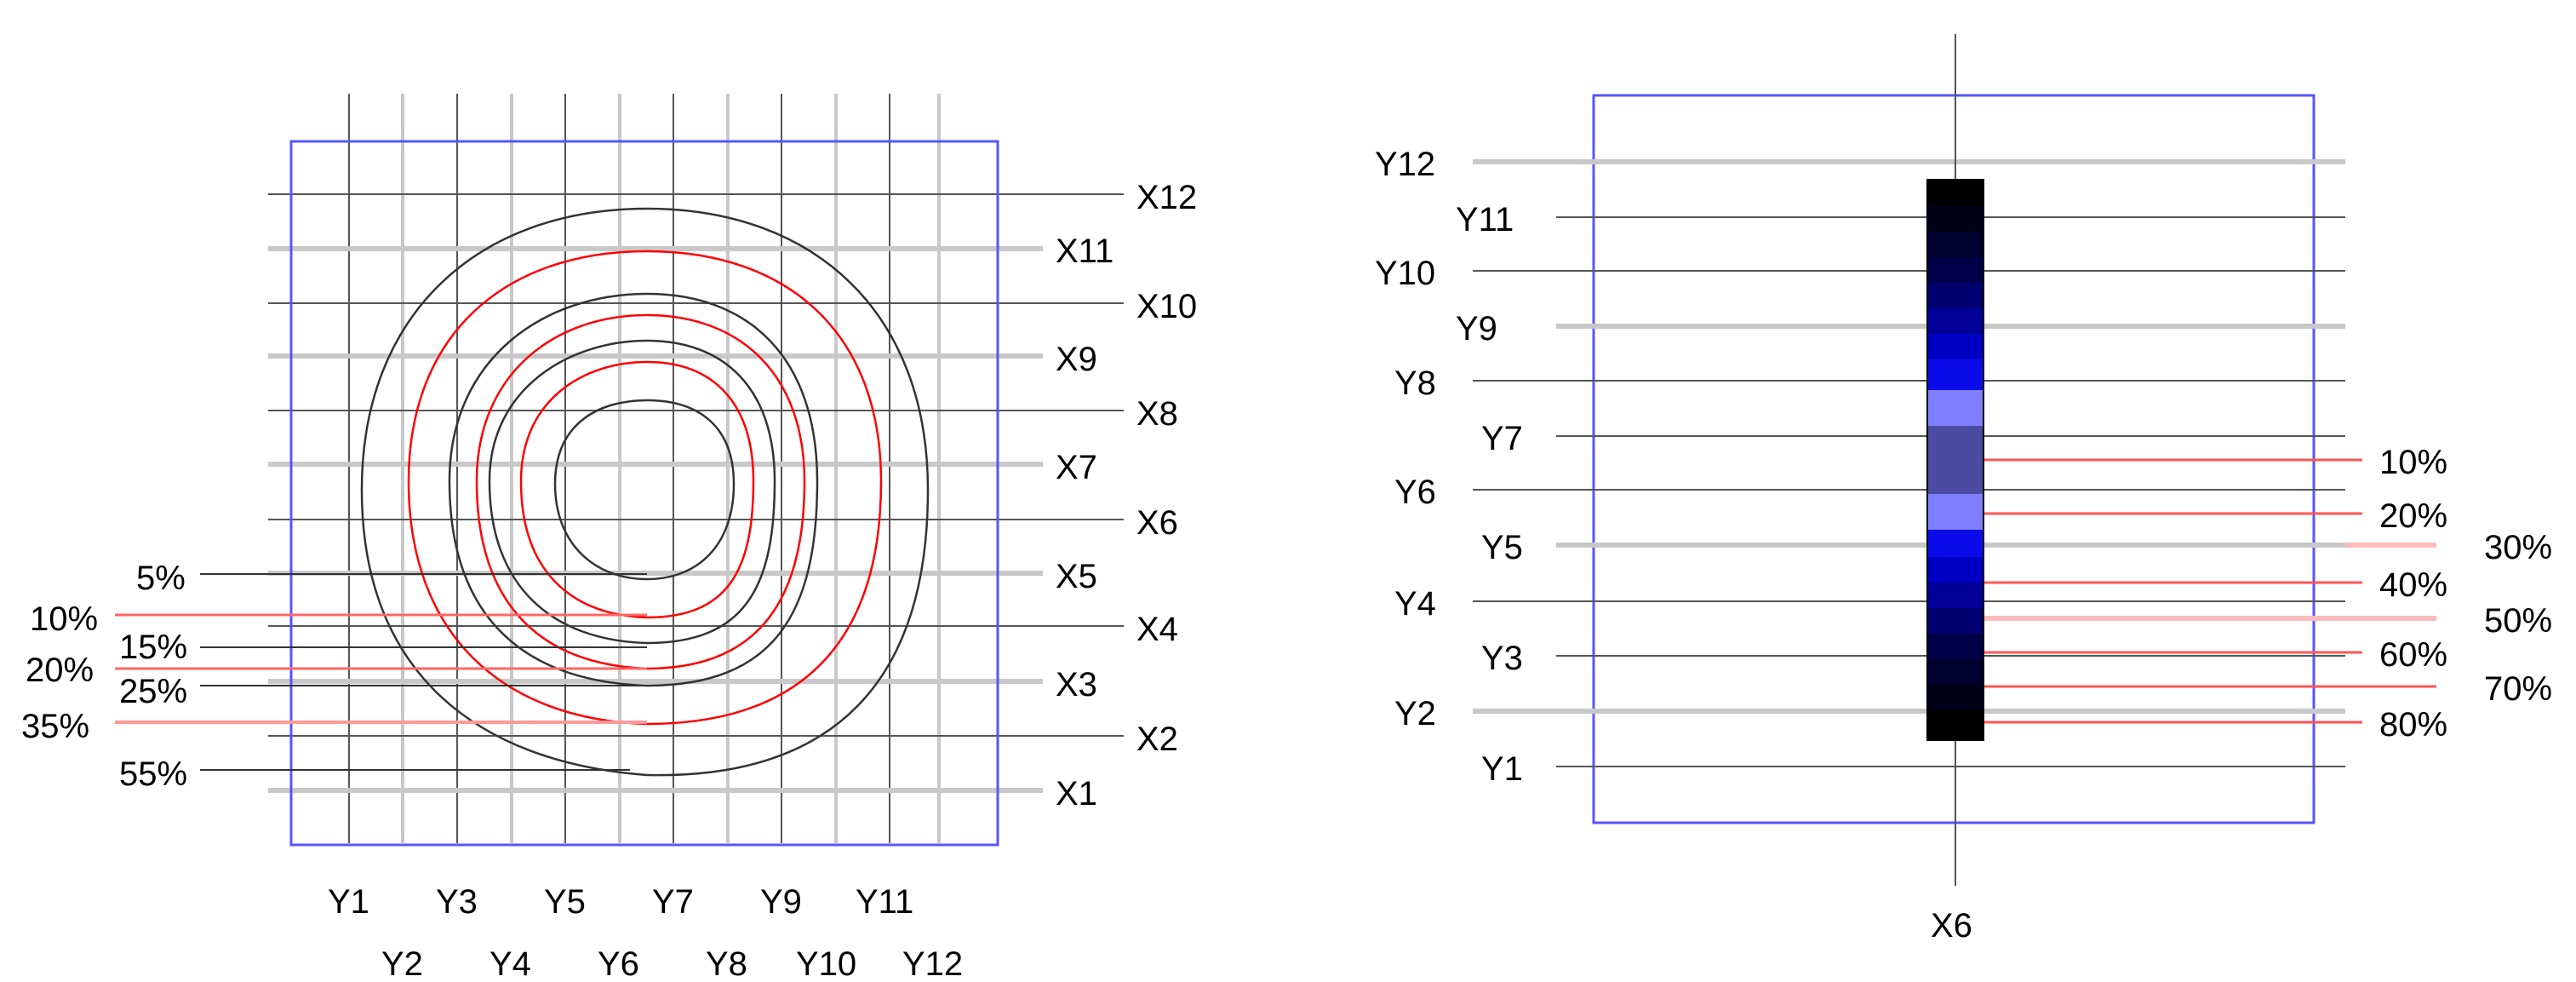 The height and width of the screenshot is (982, 2576). I want to click on x-label-7: X7, so click(1077, 467).